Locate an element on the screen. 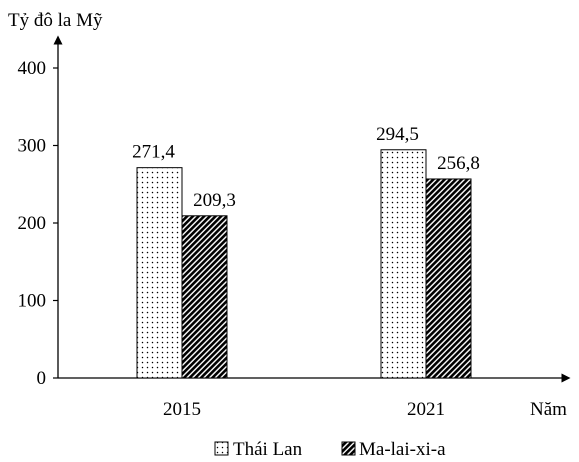  y-tick-label: 100 is located at coordinates (32, 301).